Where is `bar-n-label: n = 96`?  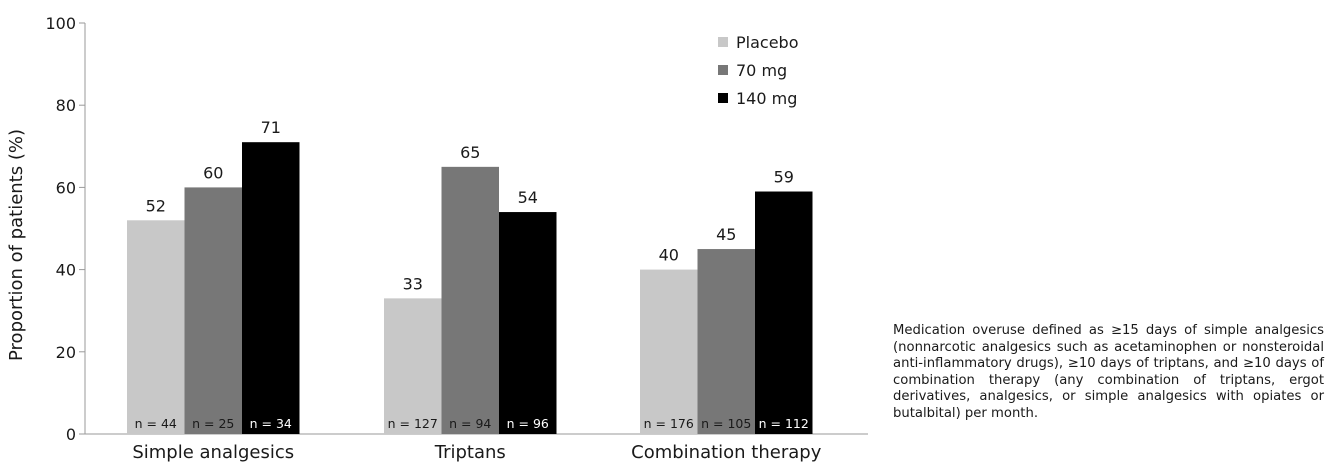
bar-n-label: n = 96 is located at coordinates (528, 423).